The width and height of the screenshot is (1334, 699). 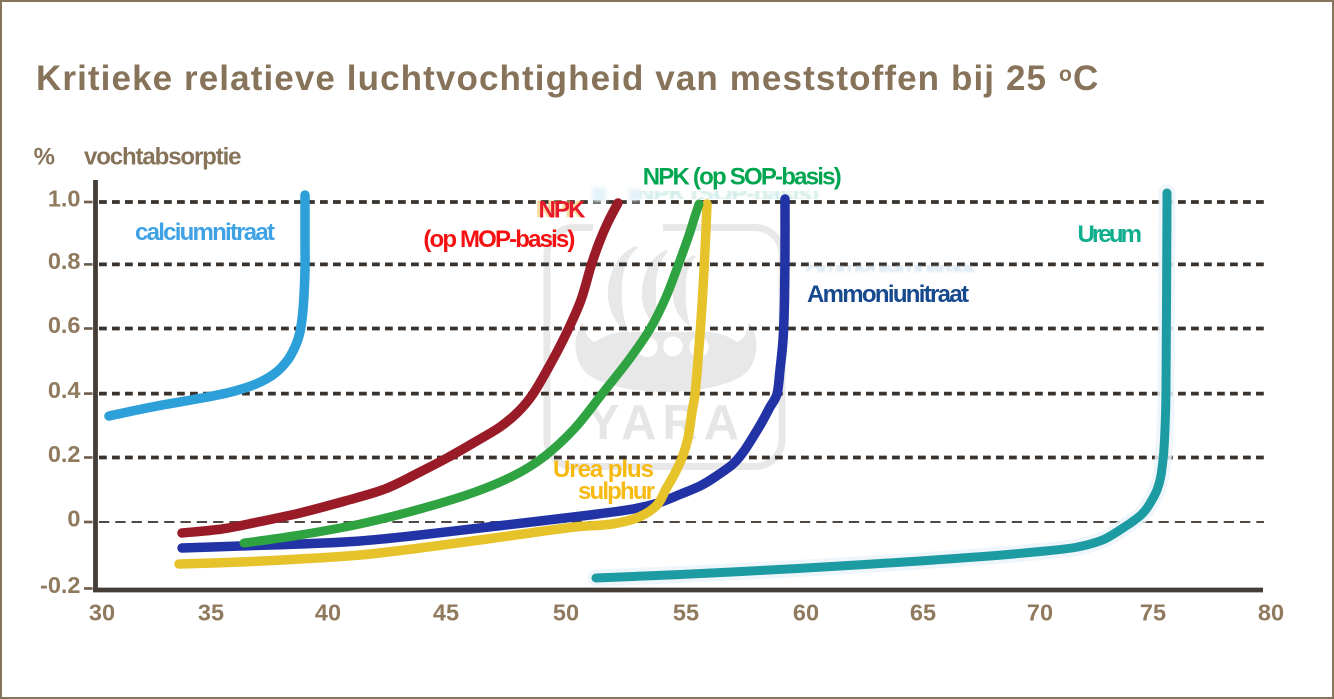 I want to click on svg-text: Ureum, so click(x=1110, y=234).